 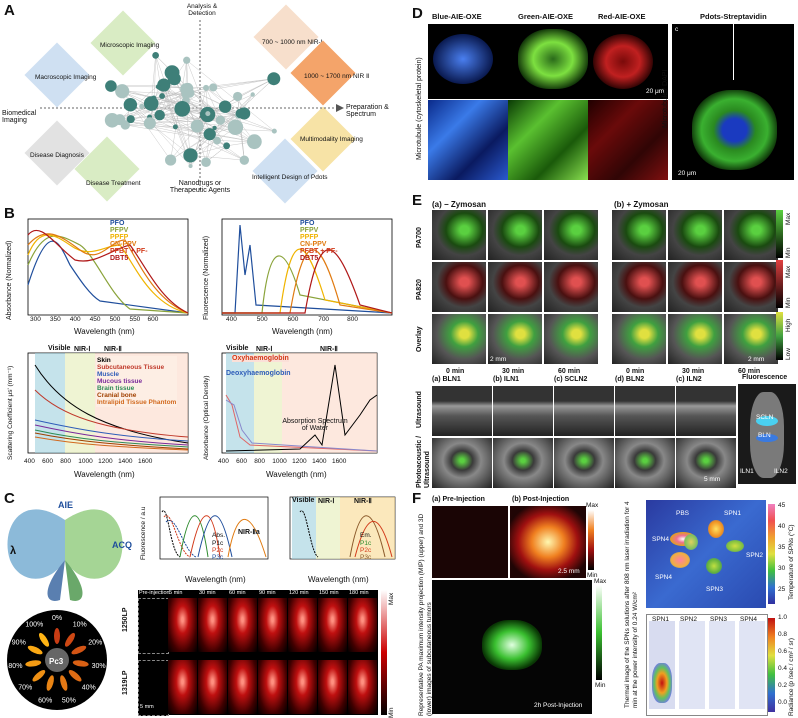 What do you see at coordinates (237, 593) in the screenshot?
I see `c-time-label: 60 min` at bounding box center [237, 593].